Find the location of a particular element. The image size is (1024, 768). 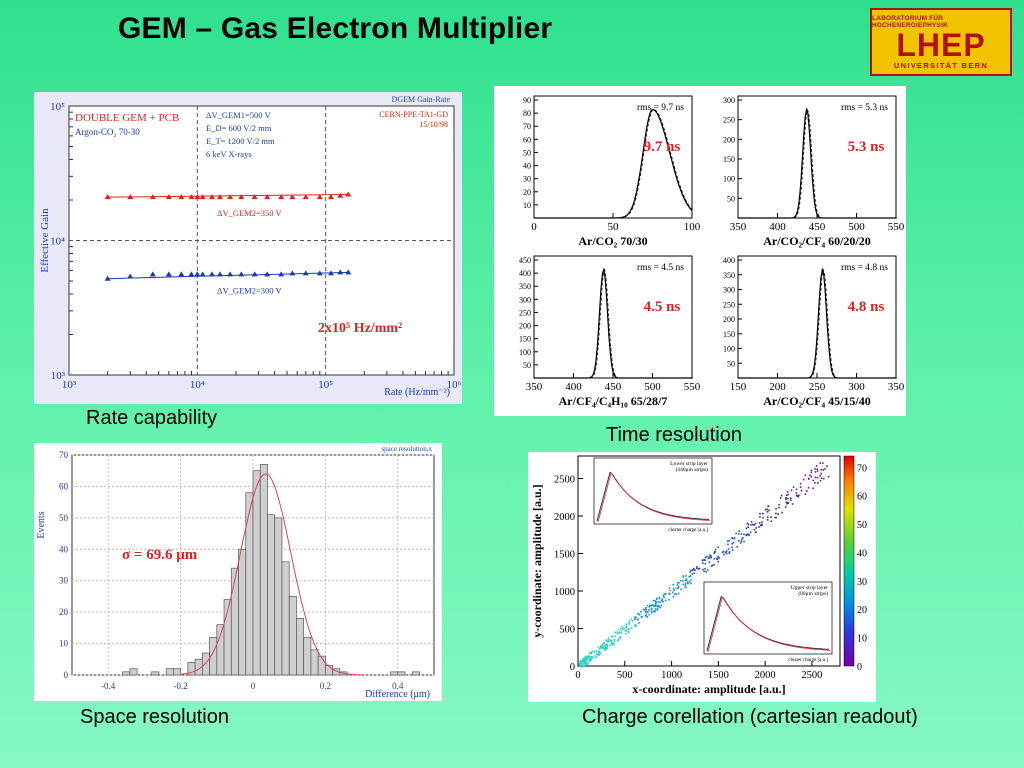

rms-big-label: 5.3 ns is located at coordinates (866, 147).